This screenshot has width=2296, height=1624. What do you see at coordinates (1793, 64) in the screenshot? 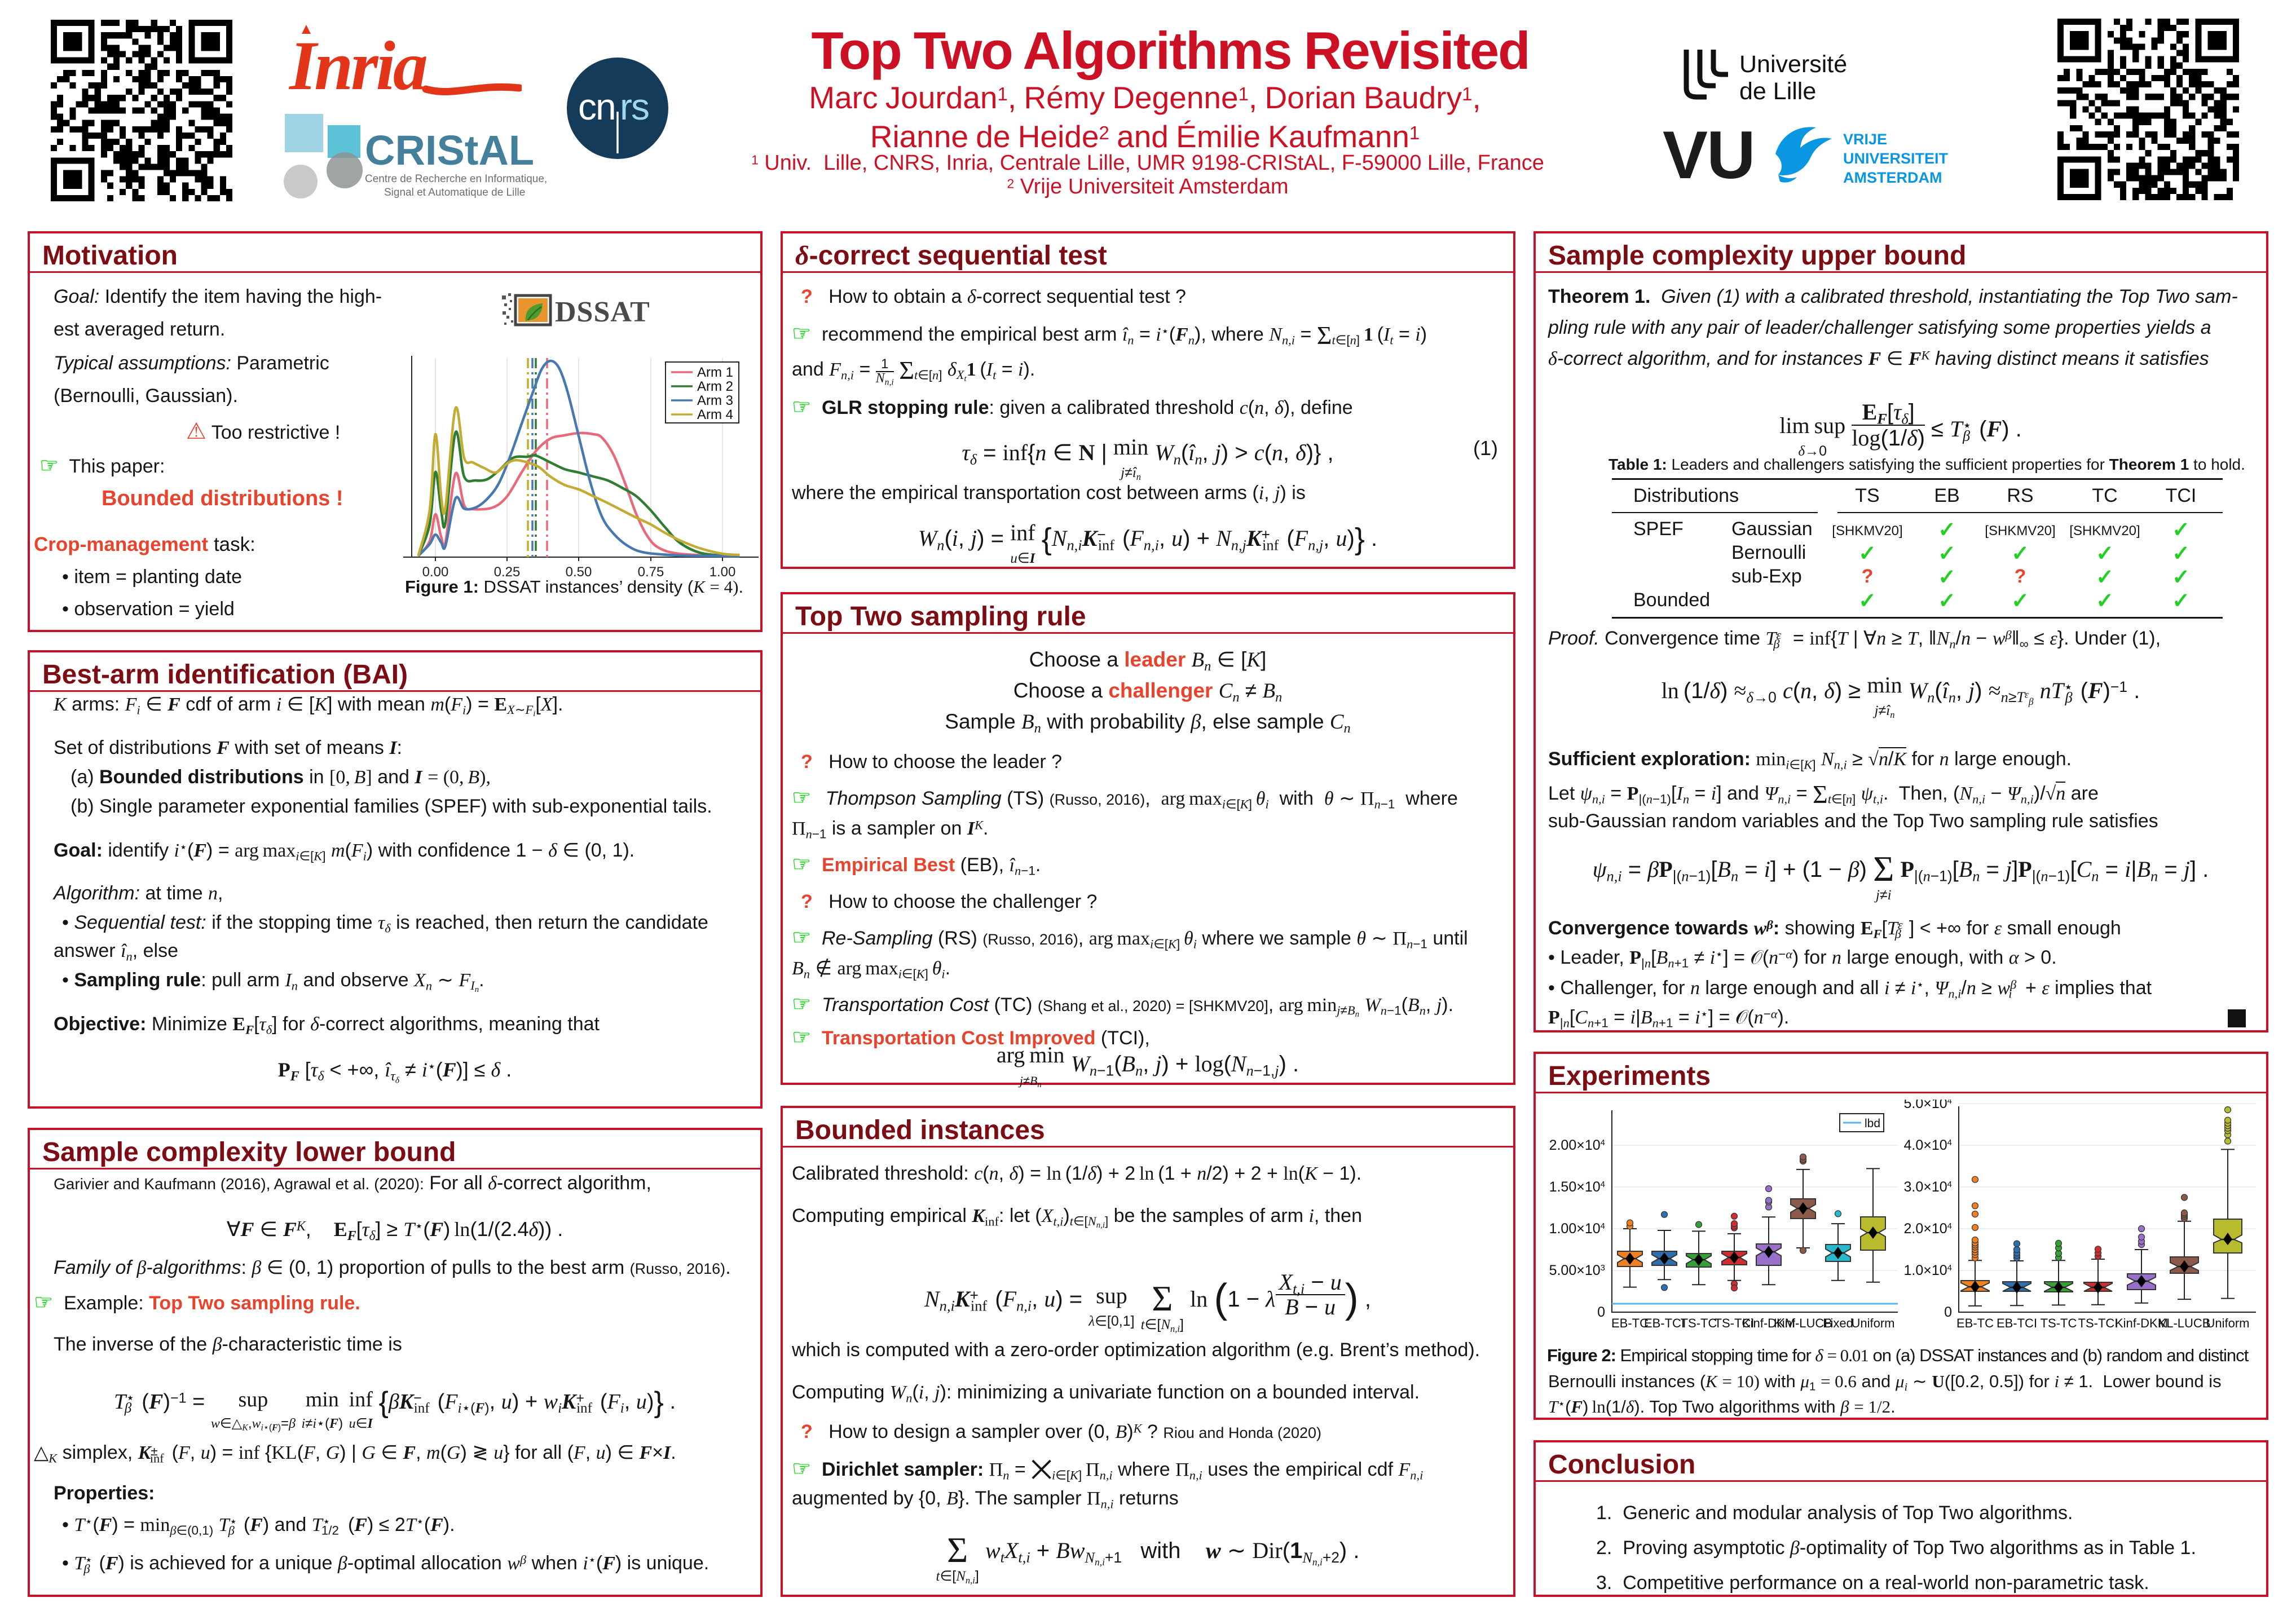
I see `svg-text: Université` at bounding box center [1793, 64].